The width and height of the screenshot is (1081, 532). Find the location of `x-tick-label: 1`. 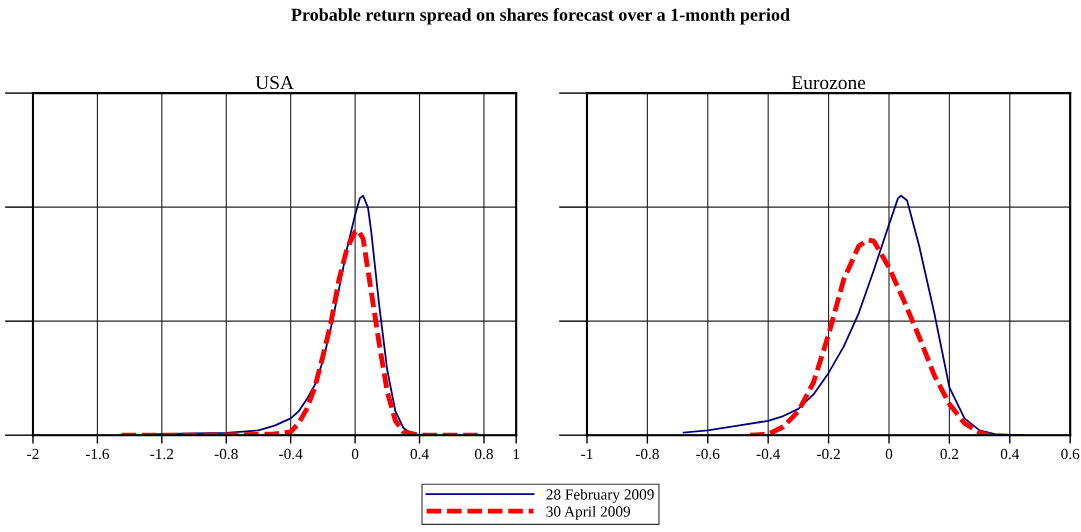

x-tick-label: 1 is located at coordinates (516, 453).